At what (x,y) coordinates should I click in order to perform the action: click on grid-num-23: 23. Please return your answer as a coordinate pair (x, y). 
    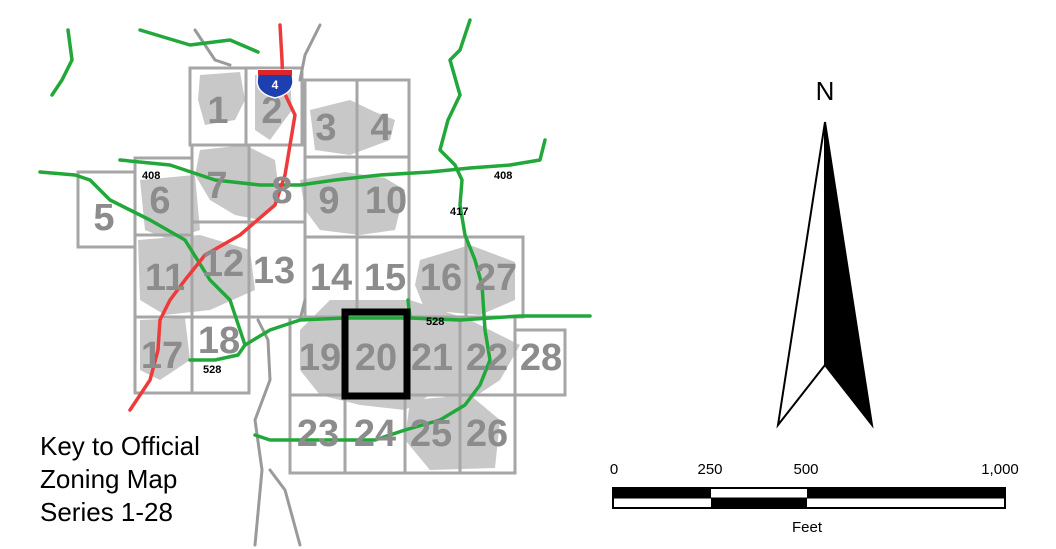
    Looking at the image, I should click on (318, 434).